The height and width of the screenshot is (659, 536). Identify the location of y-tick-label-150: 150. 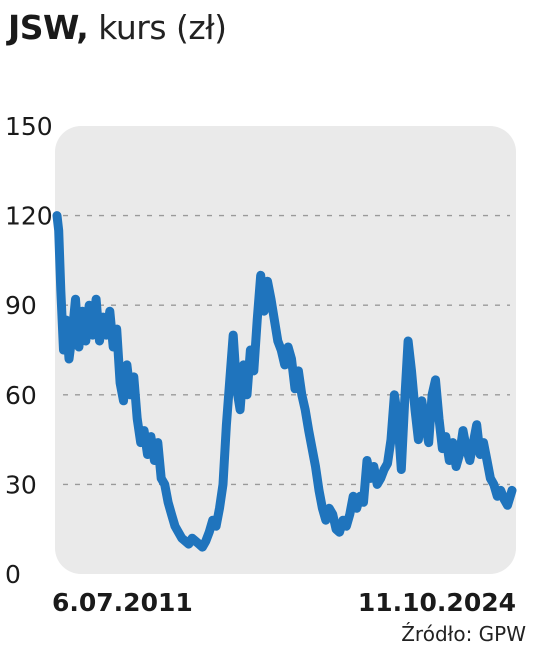
(29, 126).